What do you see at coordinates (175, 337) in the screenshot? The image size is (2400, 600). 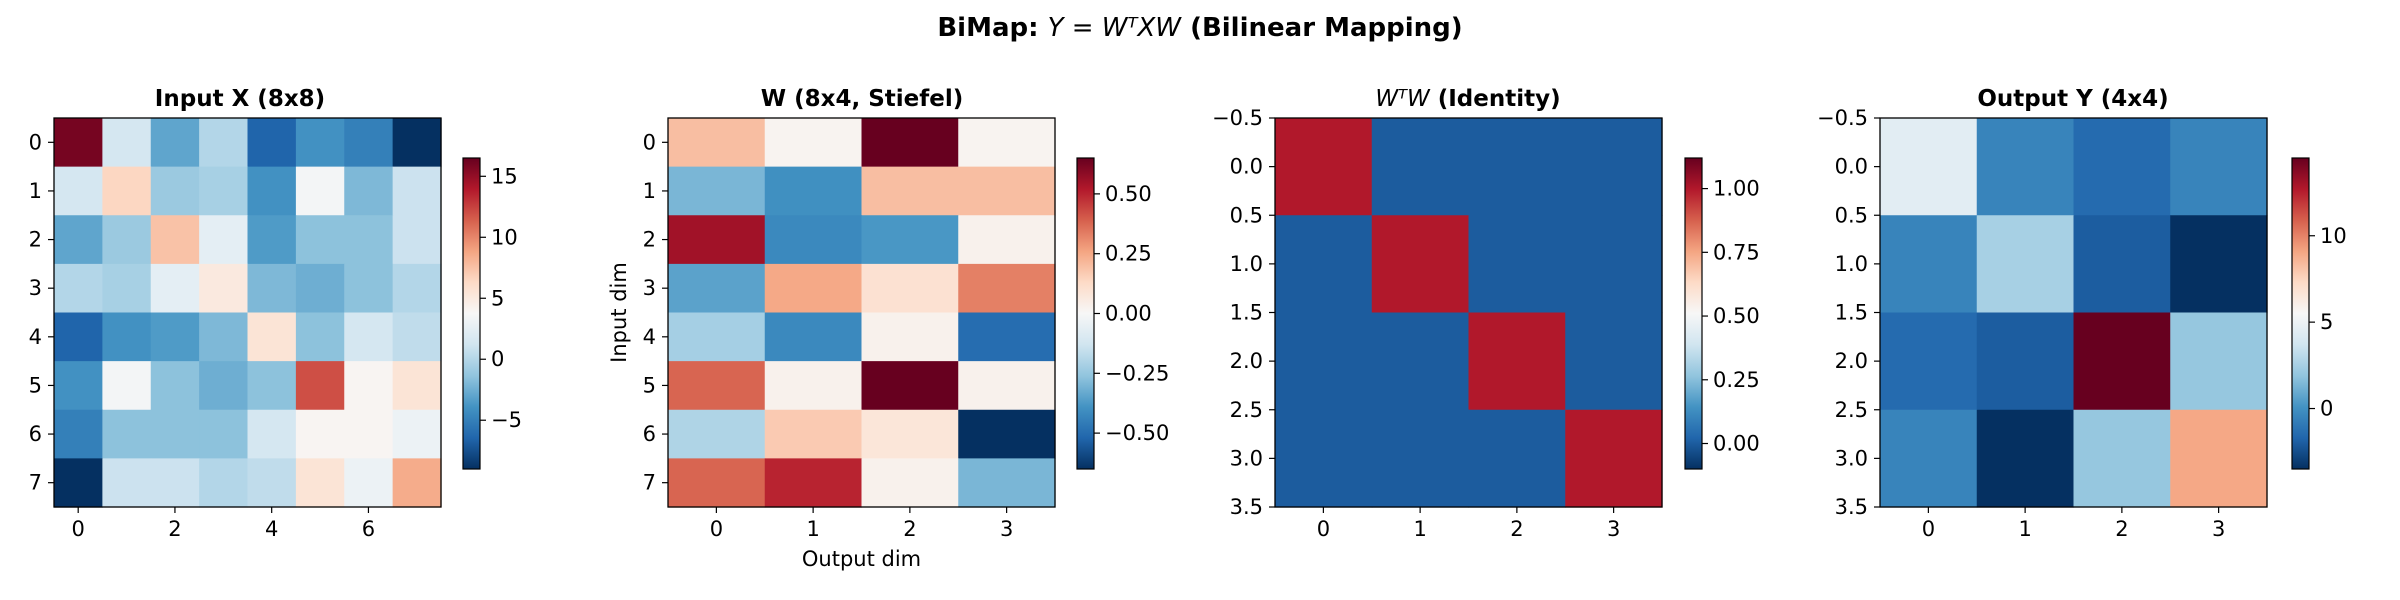 I see `heatmap-cell-r4-c2` at bounding box center [175, 337].